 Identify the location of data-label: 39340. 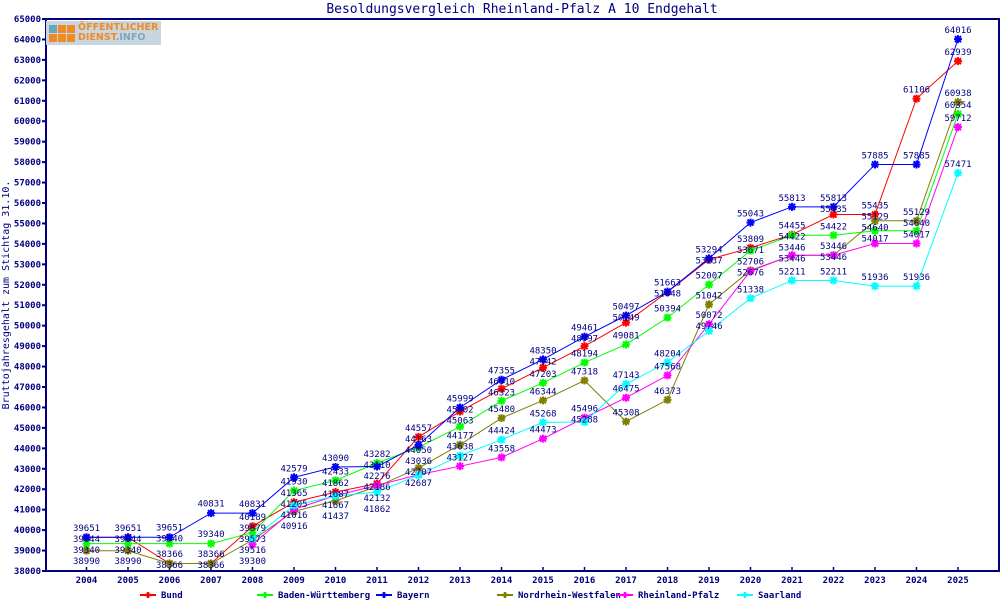
(169, 540).